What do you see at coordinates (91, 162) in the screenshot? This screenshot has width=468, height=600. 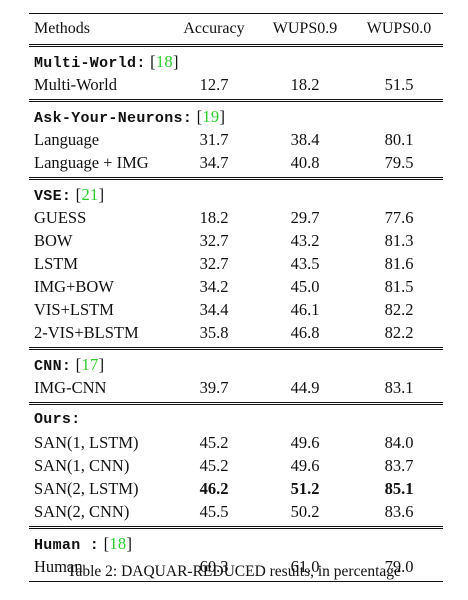 I see `method-cell: Language + IMG` at bounding box center [91, 162].